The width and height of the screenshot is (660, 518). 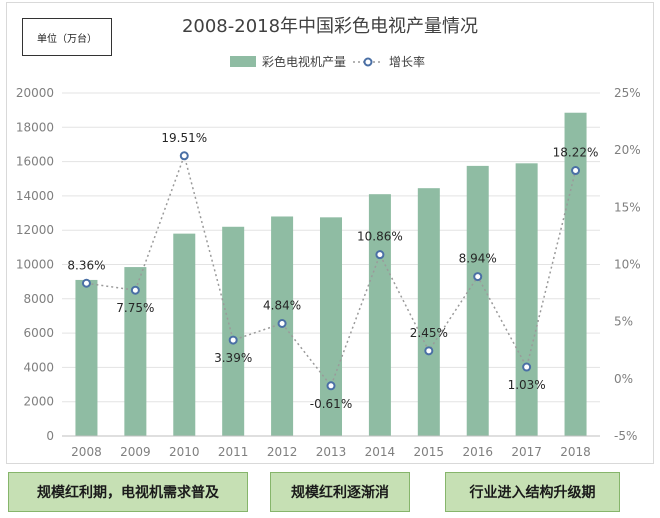 What do you see at coordinates (478, 259) in the screenshot?
I see `data-label: 8.94%` at bounding box center [478, 259].